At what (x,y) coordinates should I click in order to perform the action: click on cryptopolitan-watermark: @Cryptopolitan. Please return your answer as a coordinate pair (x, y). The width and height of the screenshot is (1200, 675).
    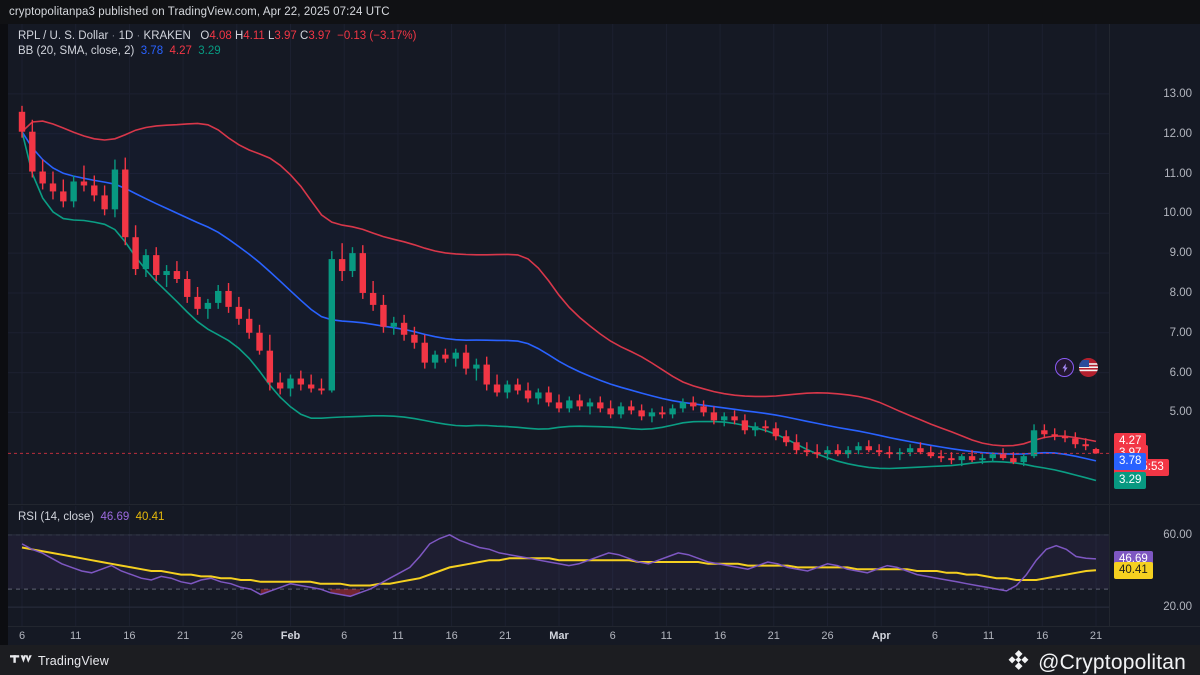
    Looking at the image, I should click on (1095, 661).